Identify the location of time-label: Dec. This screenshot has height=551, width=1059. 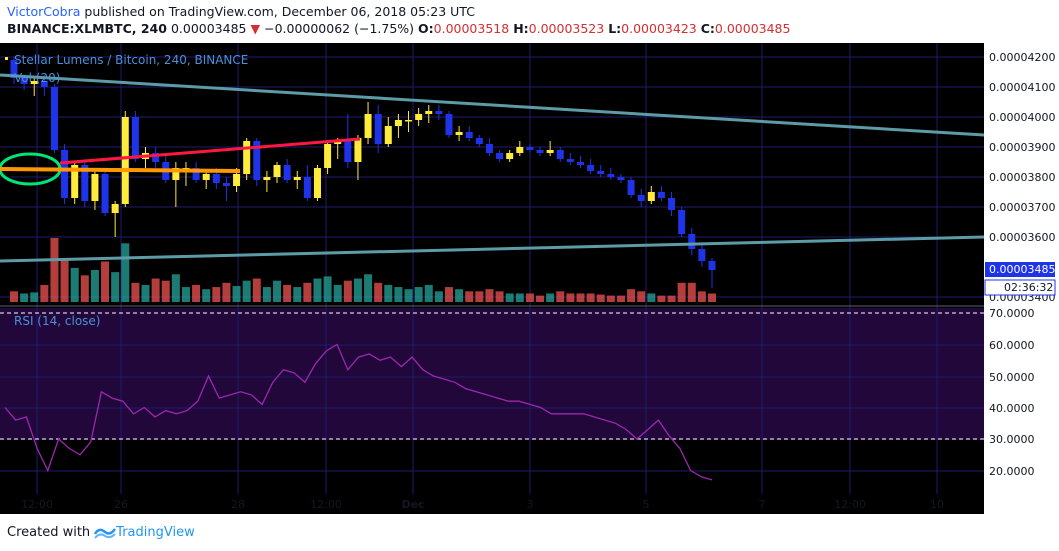
(412, 504).